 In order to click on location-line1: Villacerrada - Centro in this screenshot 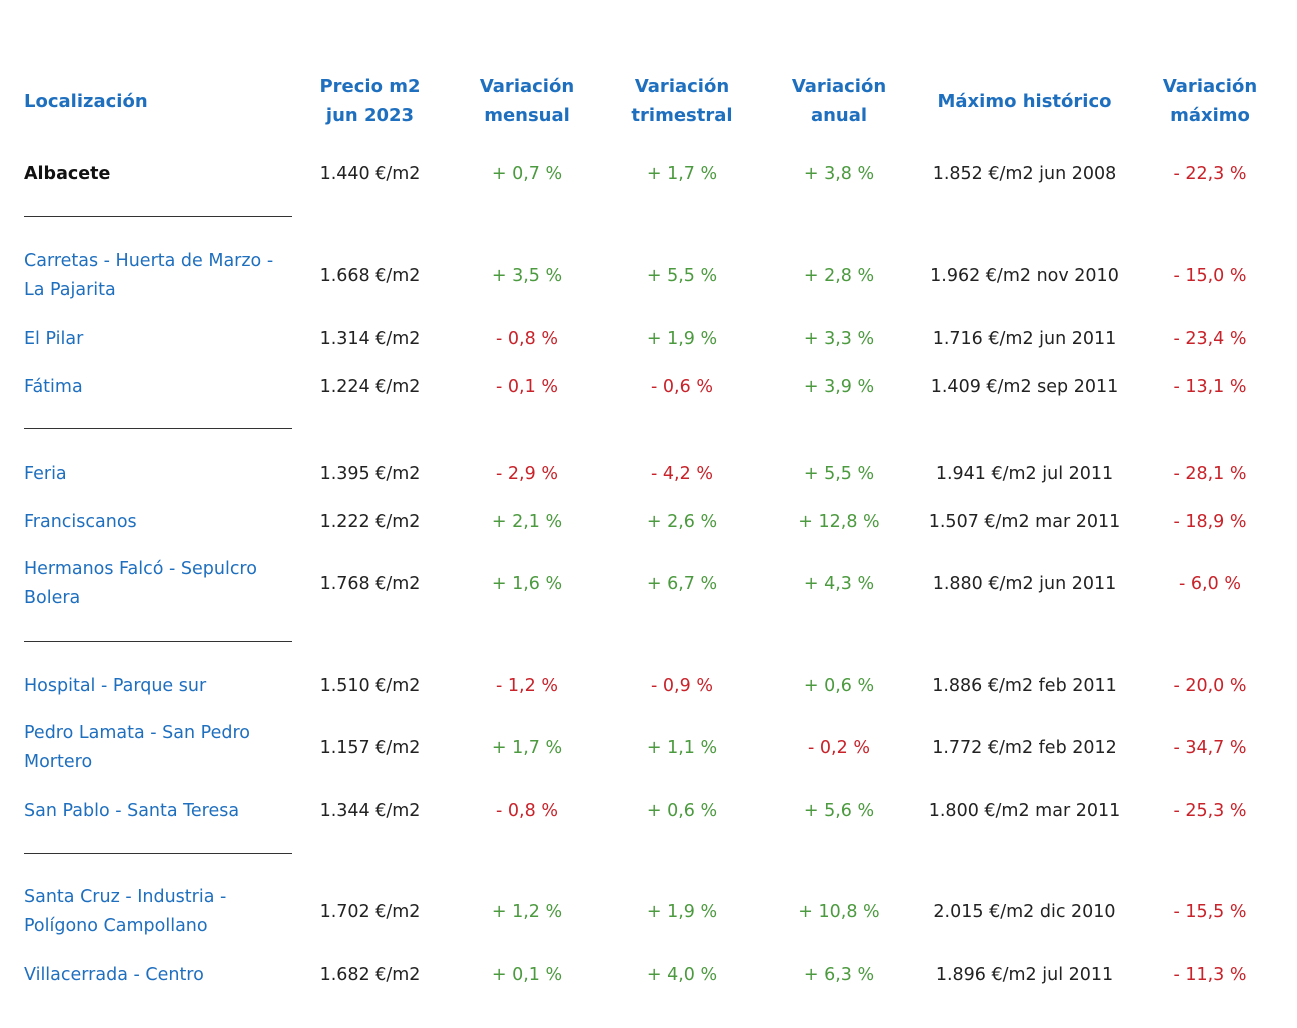, I will do `click(114, 974)`.